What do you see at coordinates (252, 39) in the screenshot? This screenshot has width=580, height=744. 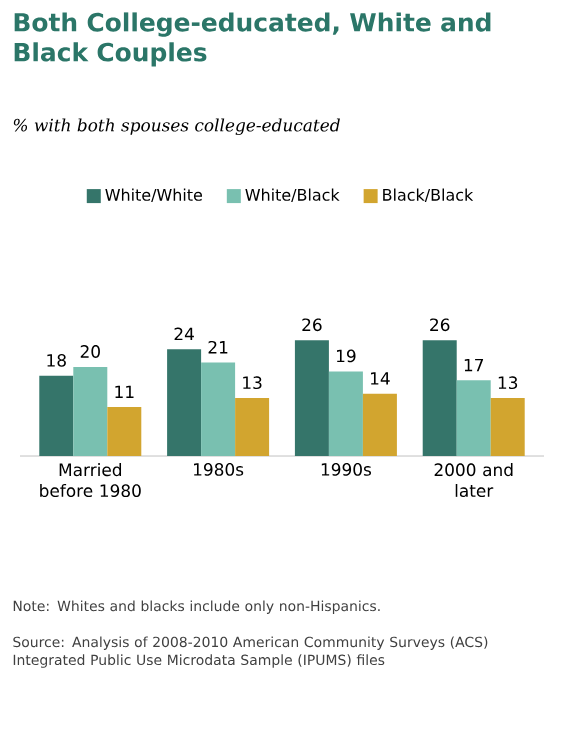 I see `chart-title: Both College-educated, White and Black Couples` at bounding box center [252, 39].